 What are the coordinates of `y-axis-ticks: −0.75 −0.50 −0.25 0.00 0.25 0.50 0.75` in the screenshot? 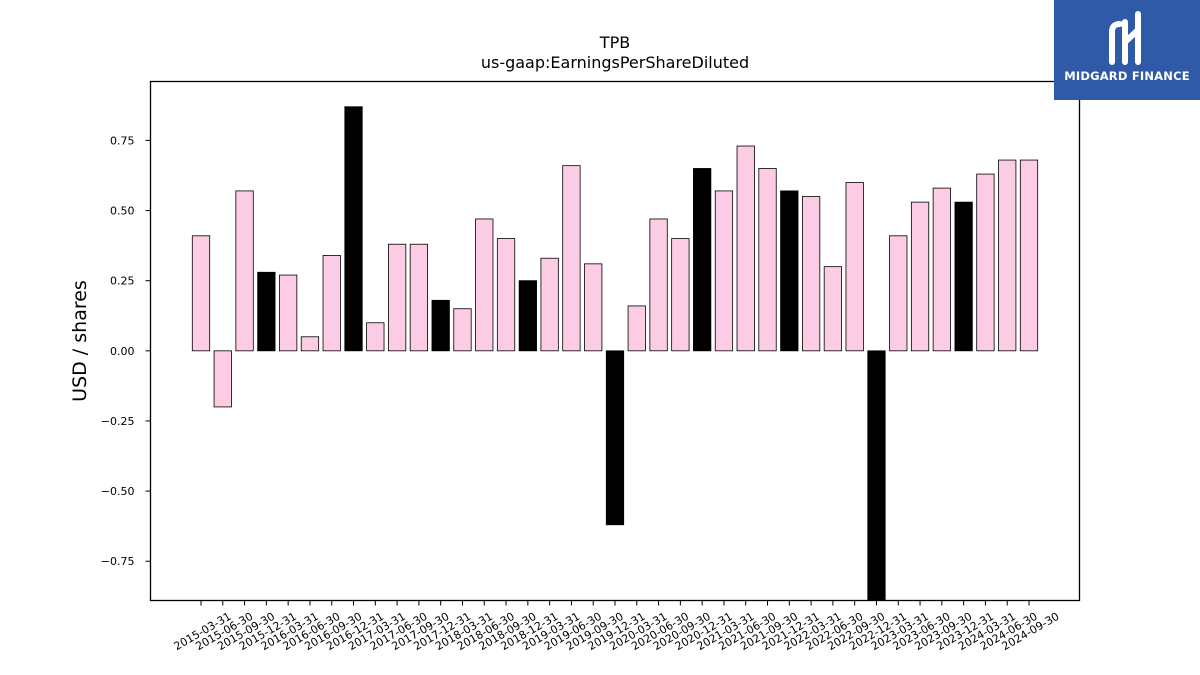 It's located at (126, 351).